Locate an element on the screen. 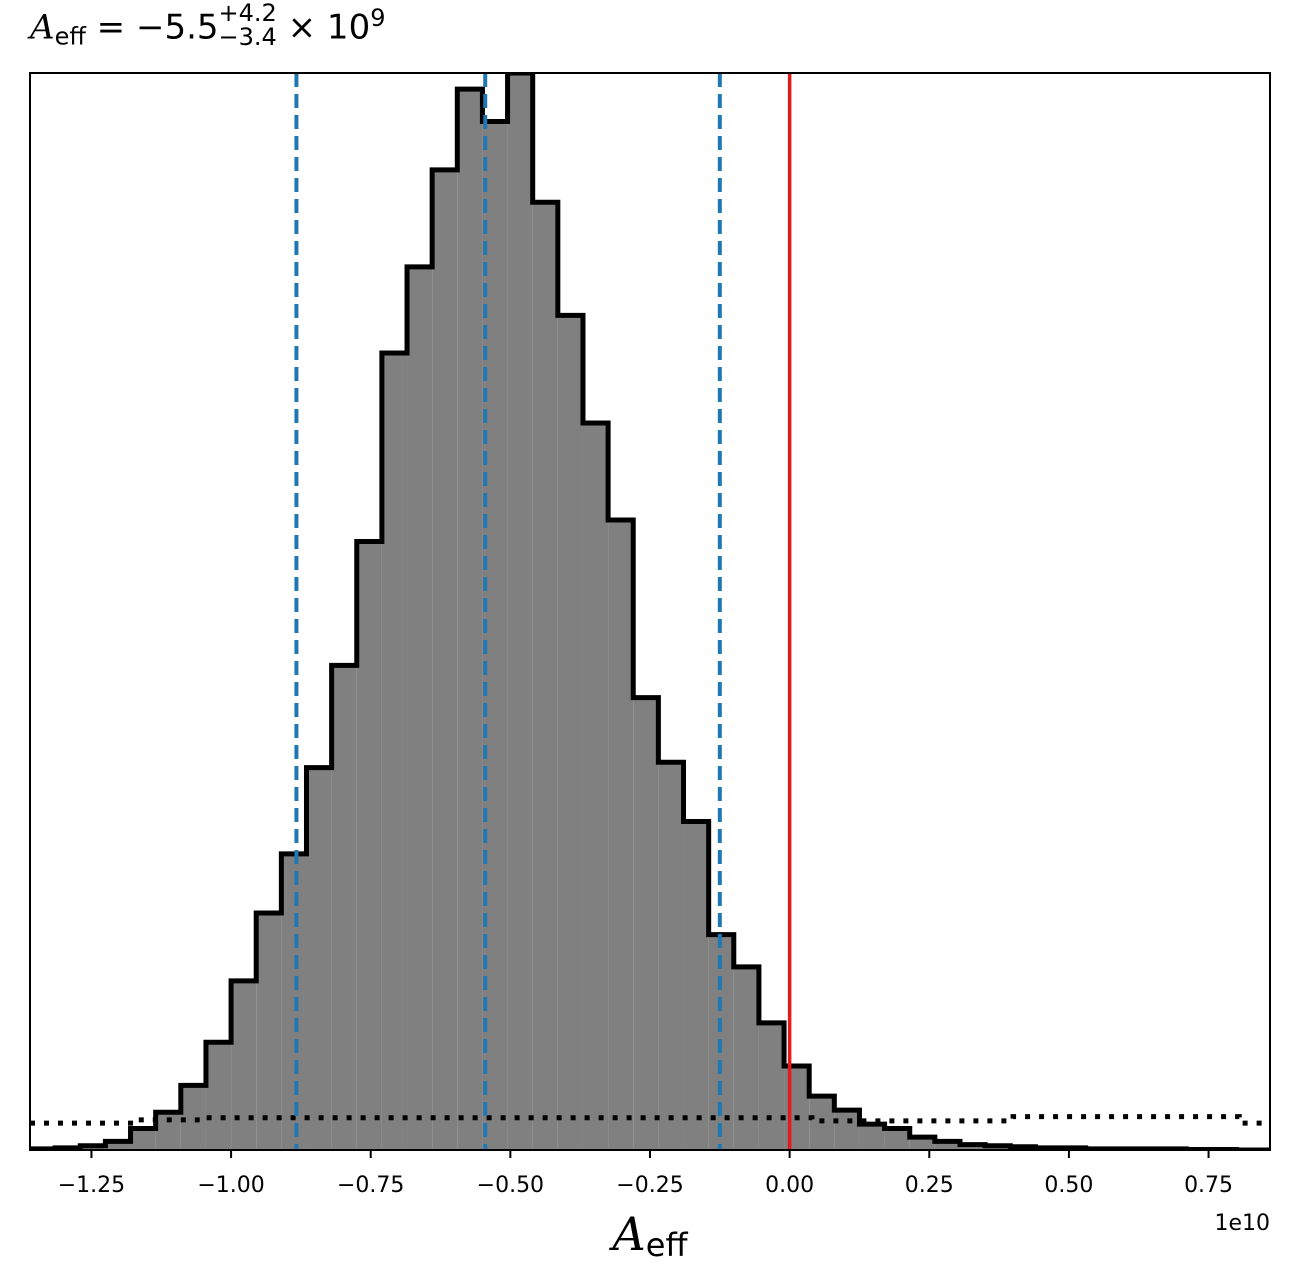 The image size is (1289, 1278). x-tick-label: −0.75 is located at coordinates (370, 1185).